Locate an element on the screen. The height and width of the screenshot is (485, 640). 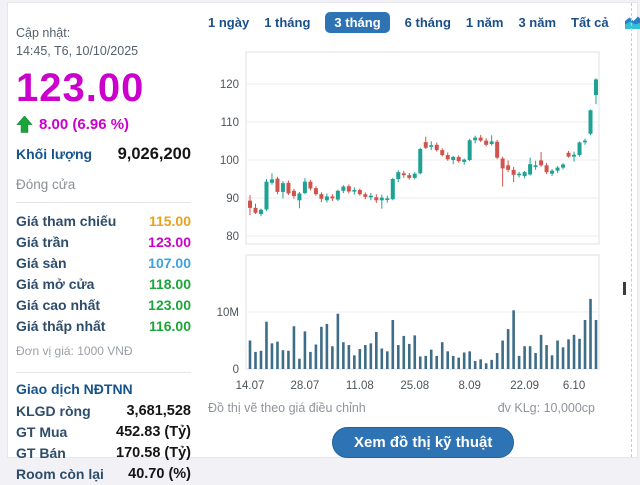
adjusted-price-note: Đồ thị vẽ theo giá điều chỉnh is located at coordinates (287, 408).